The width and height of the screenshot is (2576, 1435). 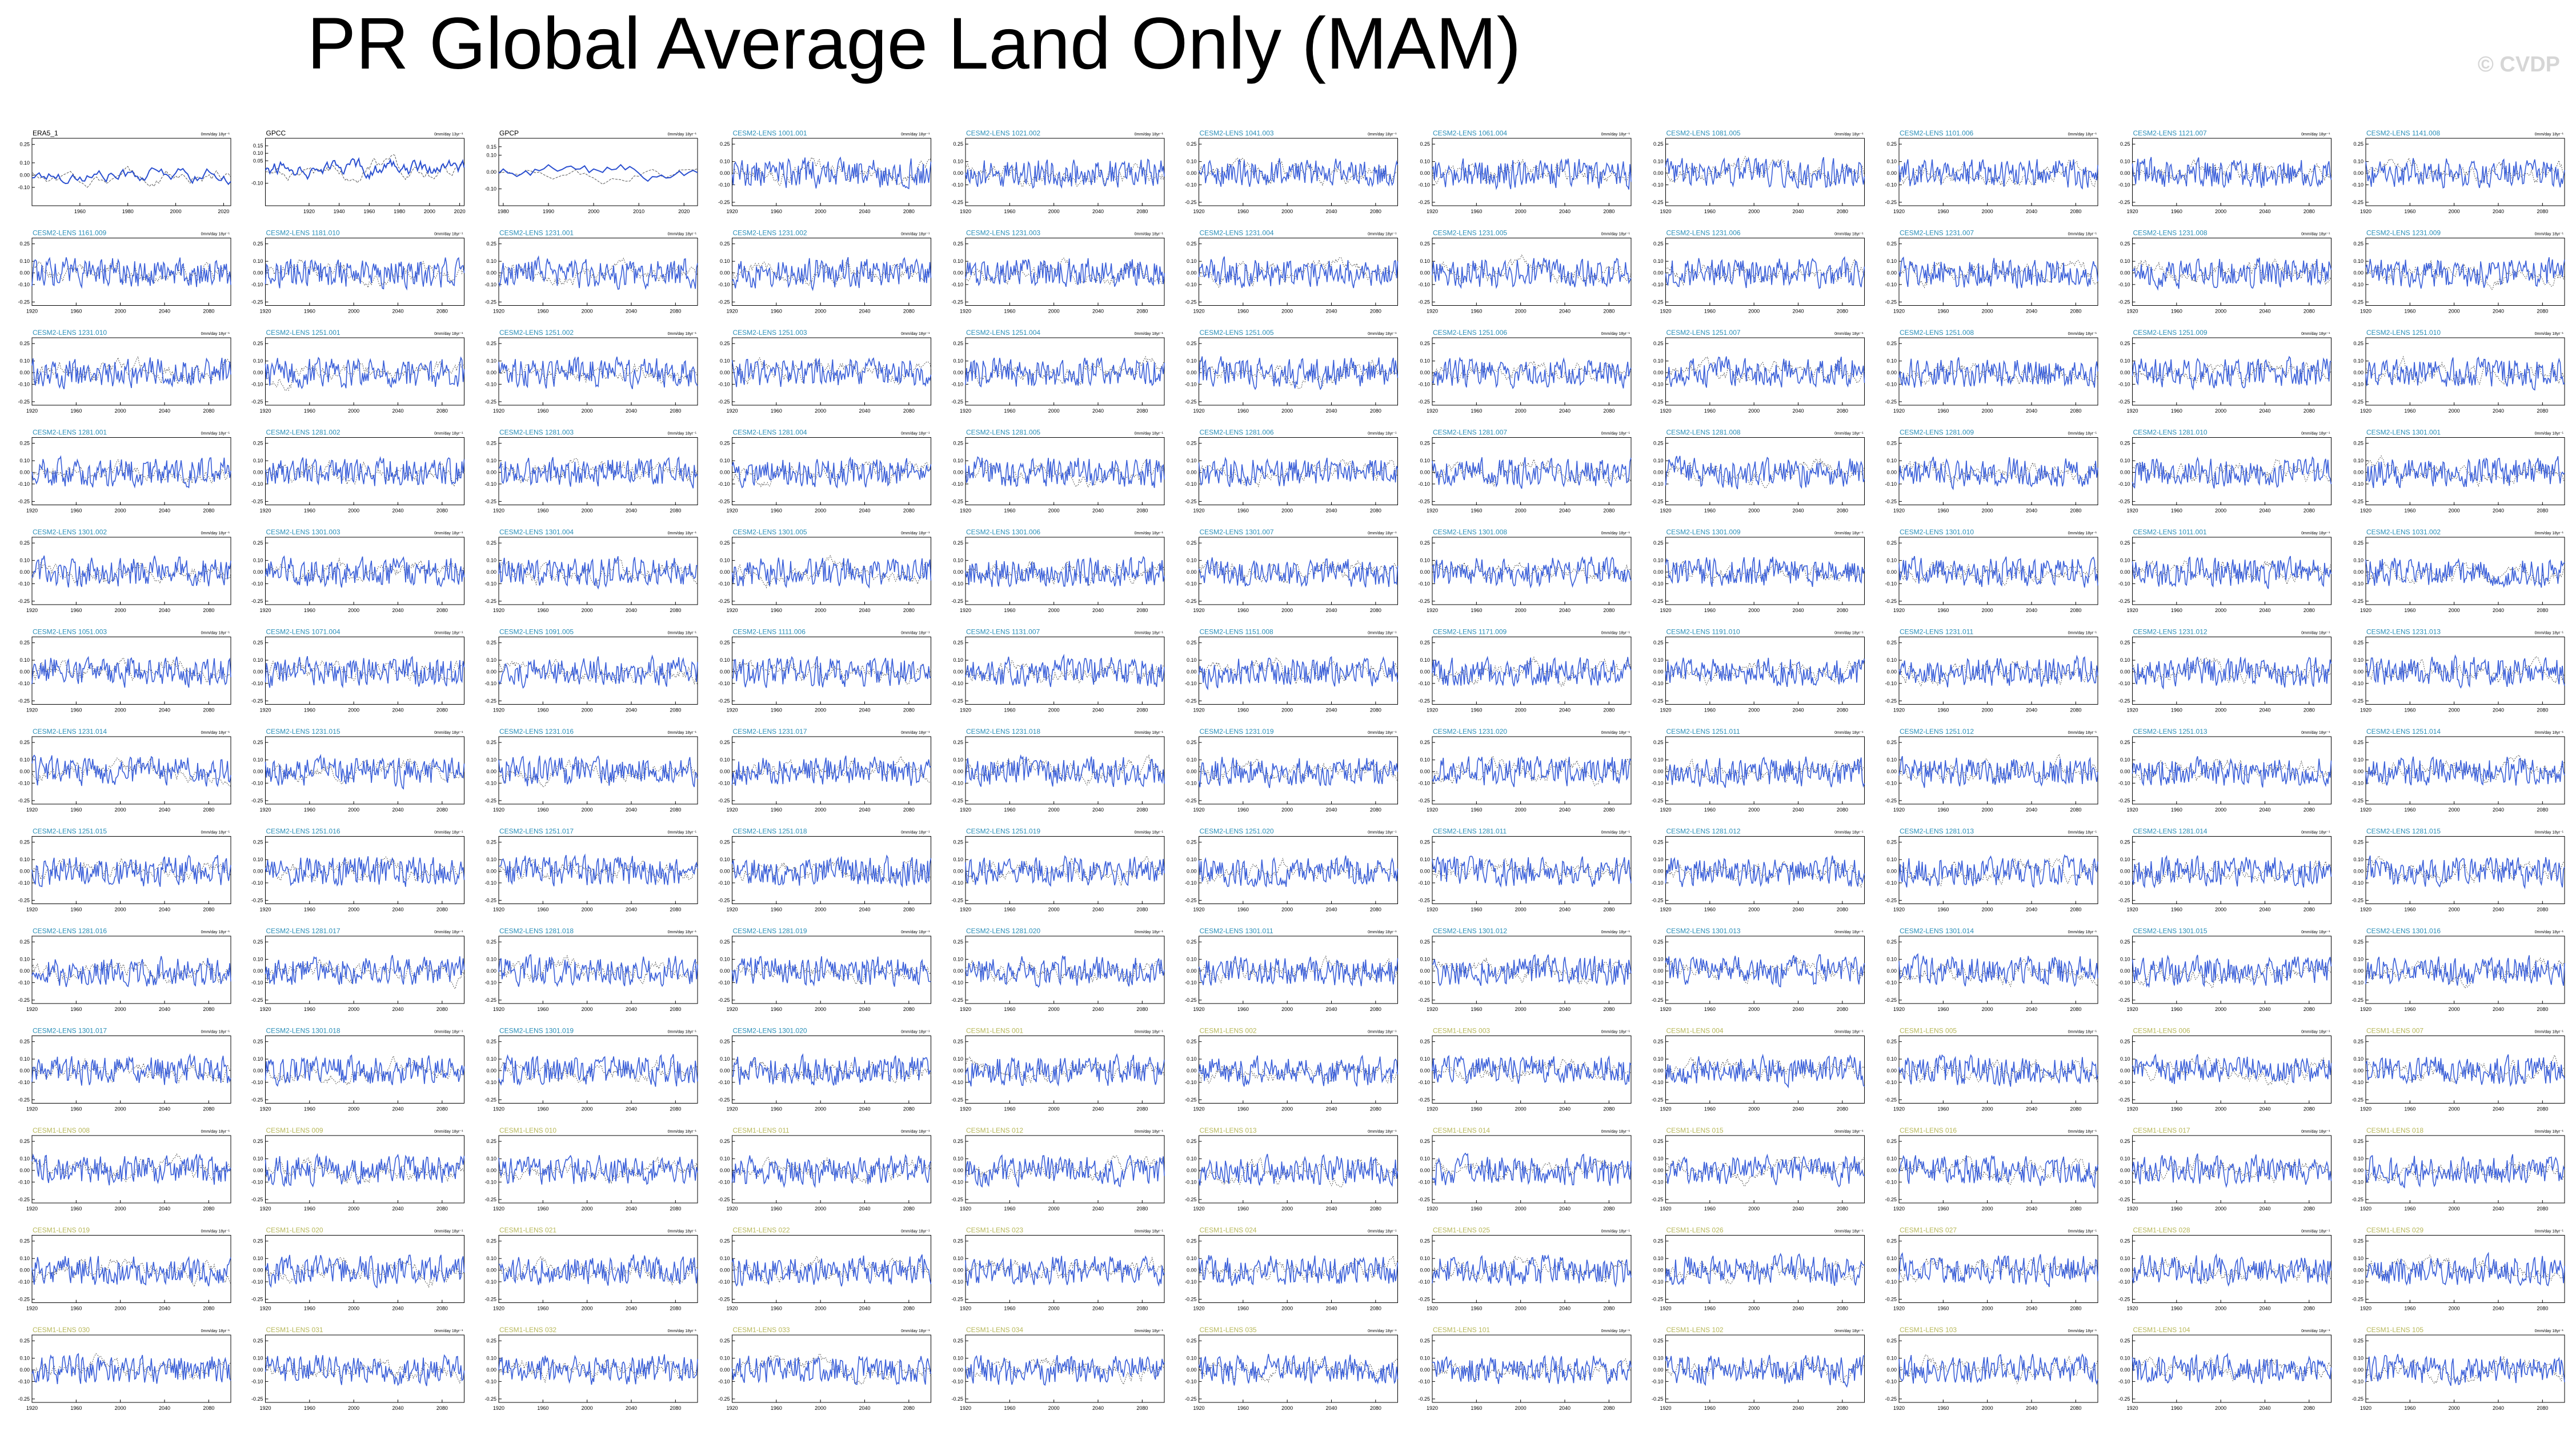 What do you see at coordinates (2465, 274) in the screenshot?
I see `reference-series-line` at bounding box center [2465, 274].